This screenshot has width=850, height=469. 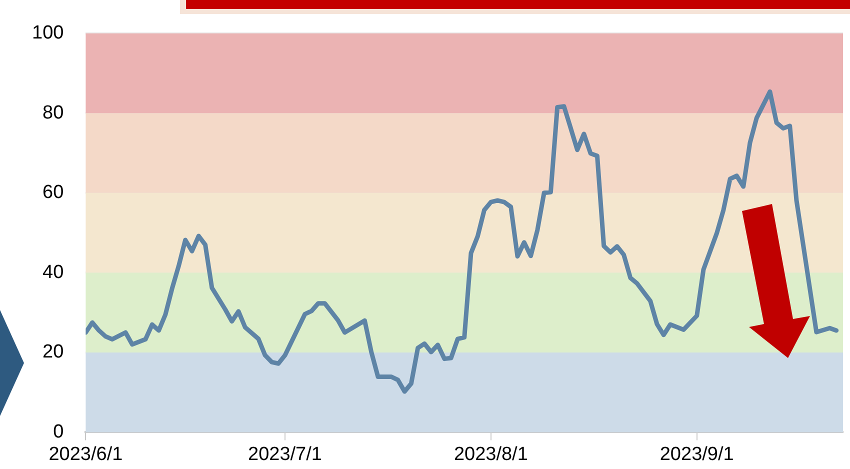 What do you see at coordinates (58, 431) in the screenshot?
I see `y-tick-label: 0` at bounding box center [58, 431].